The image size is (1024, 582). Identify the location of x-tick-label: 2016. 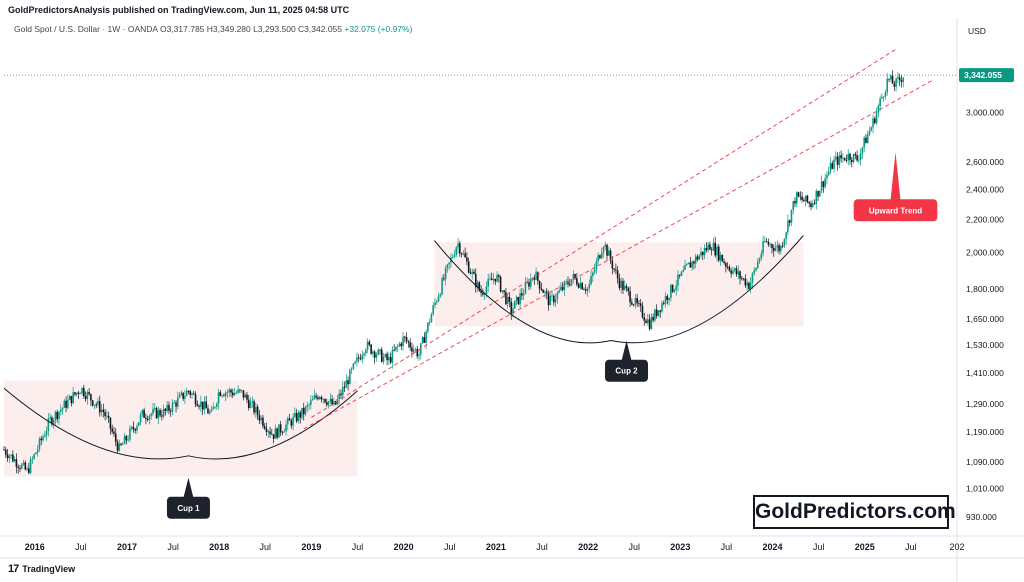
(35, 547).